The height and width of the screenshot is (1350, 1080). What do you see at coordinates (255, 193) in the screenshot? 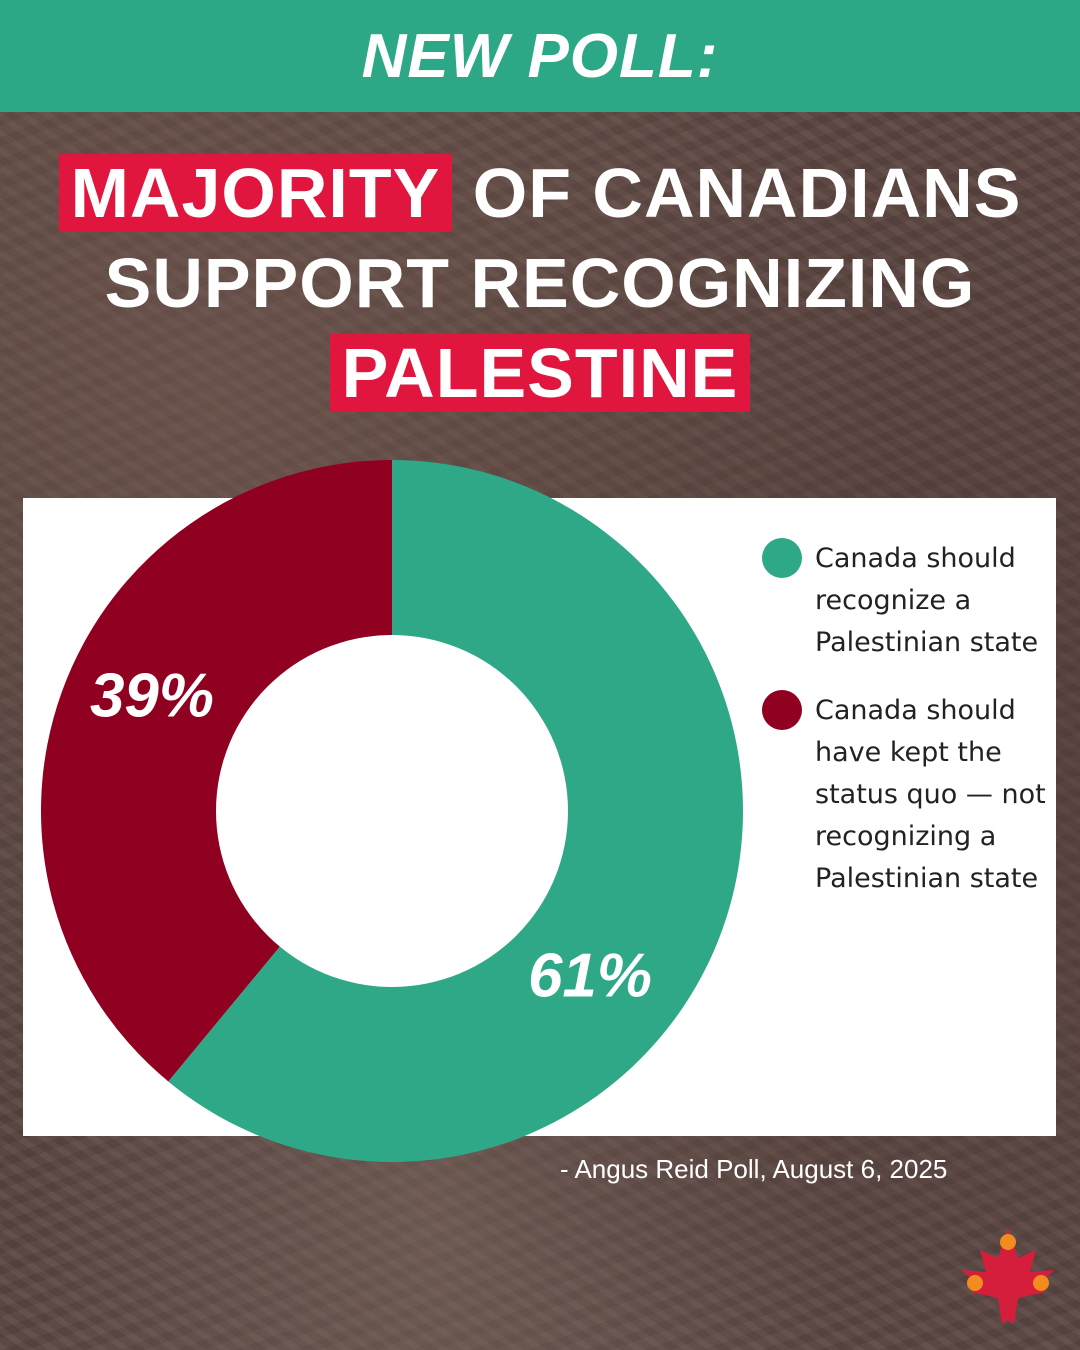
I see `headline-highlight-majority: MAJORITY` at bounding box center [255, 193].